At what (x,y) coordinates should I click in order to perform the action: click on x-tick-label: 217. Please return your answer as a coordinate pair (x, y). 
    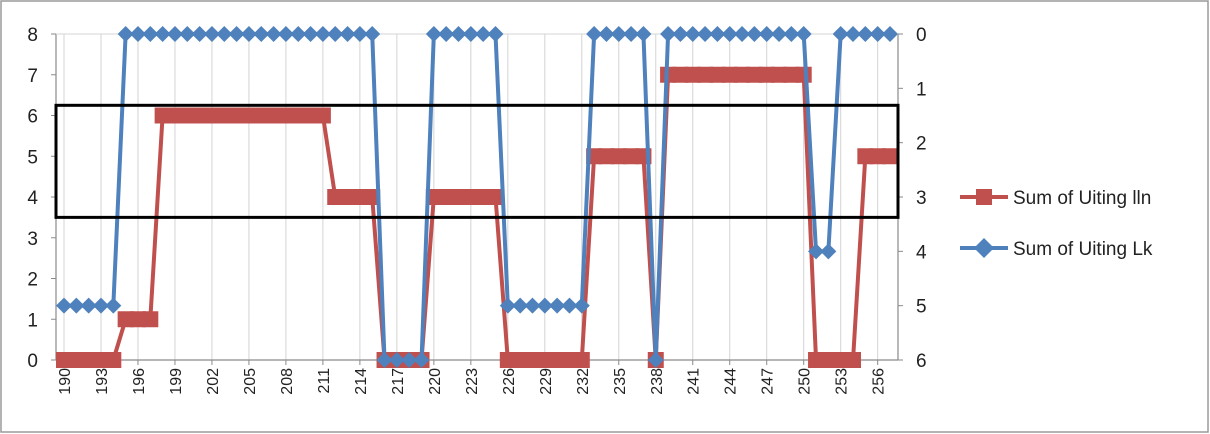
    Looking at the image, I should click on (398, 381).